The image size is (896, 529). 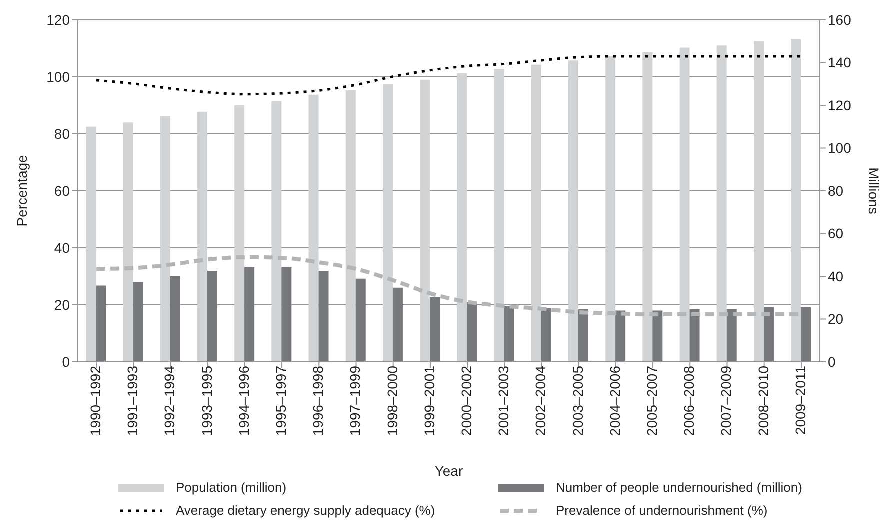 I want to click on y2-tick-label: 0, so click(x=832, y=362).